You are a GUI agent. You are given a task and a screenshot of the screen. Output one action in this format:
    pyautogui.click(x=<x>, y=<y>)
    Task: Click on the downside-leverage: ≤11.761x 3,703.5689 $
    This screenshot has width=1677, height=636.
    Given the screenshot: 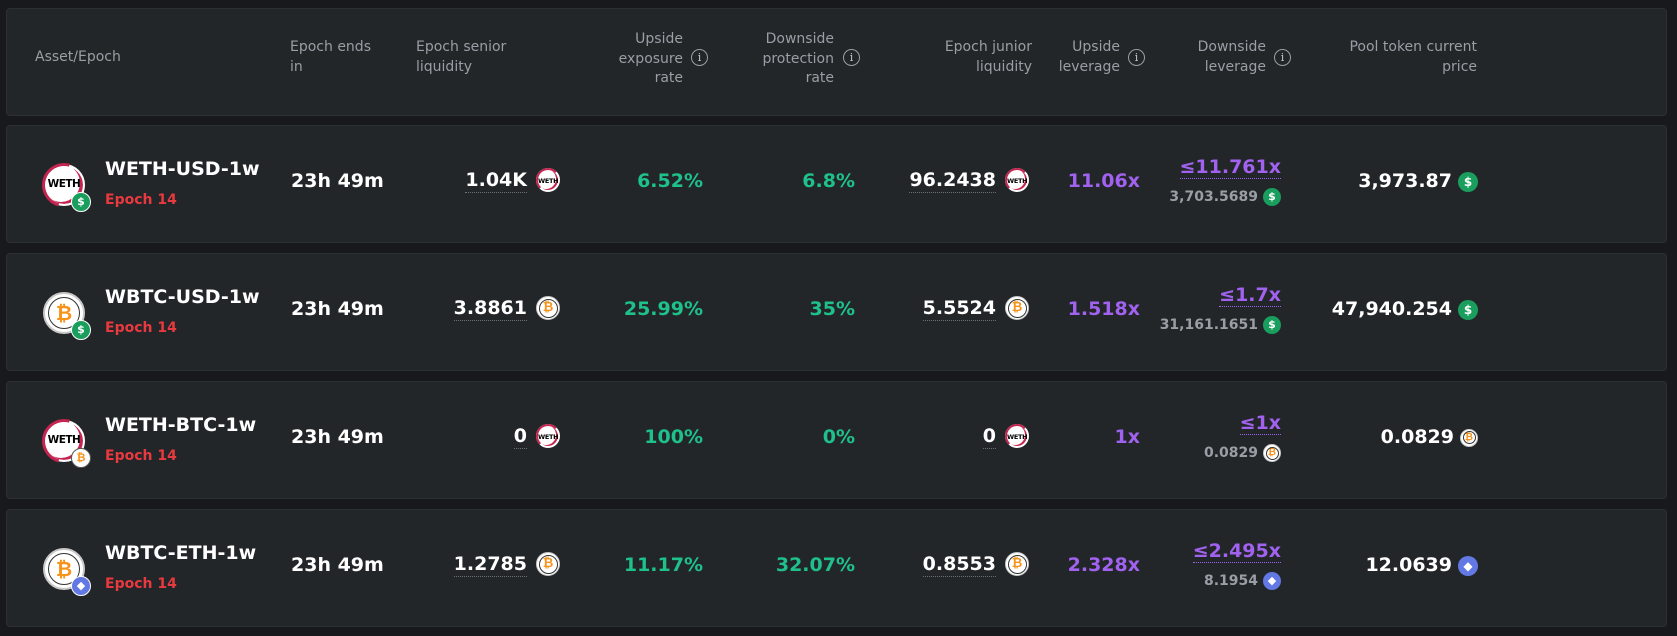 What is the action you would take?
    pyautogui.click(x=1184, y=185)
    